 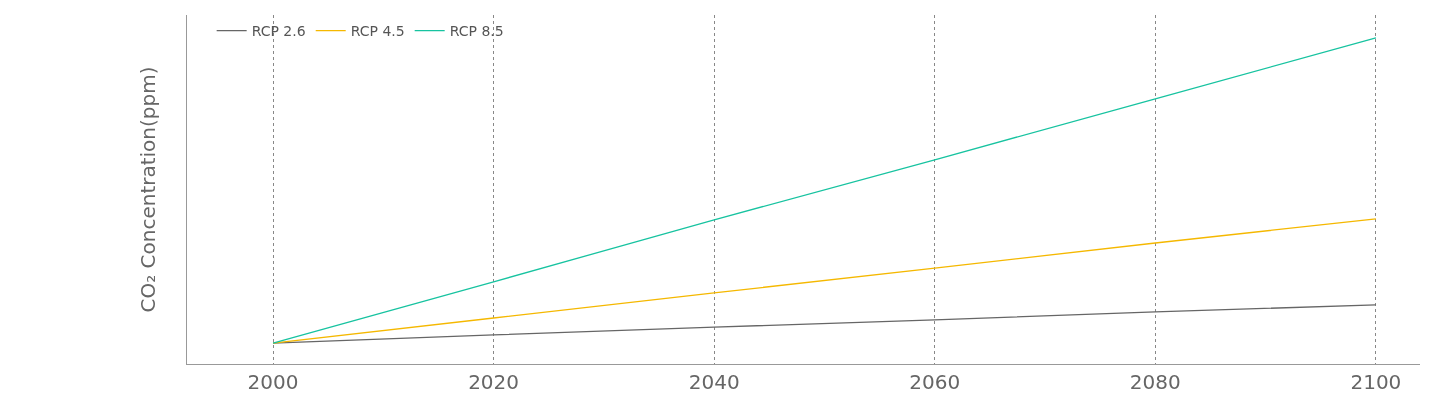 I want to click on x-tick-label: 2080, so click(x=1155, y=382).